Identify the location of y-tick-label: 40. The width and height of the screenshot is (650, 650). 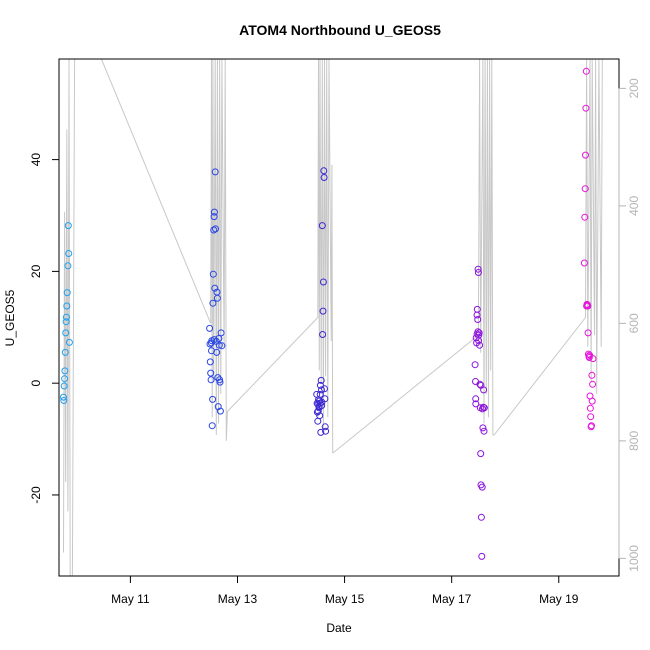
(36, 160).